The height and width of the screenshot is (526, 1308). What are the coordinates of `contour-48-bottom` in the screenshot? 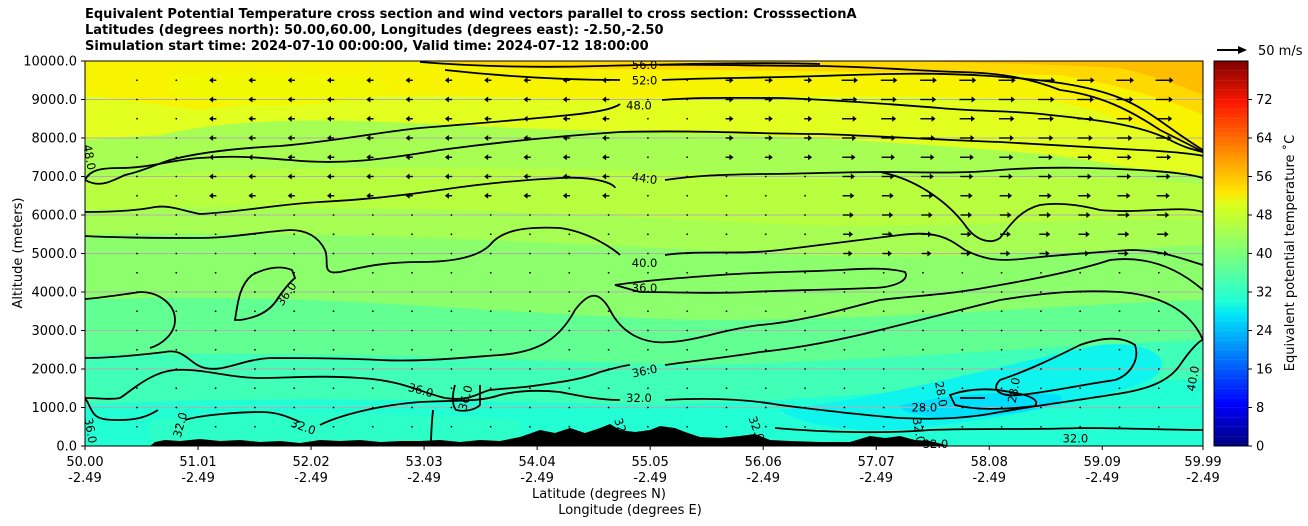 It's located at (644, 155).